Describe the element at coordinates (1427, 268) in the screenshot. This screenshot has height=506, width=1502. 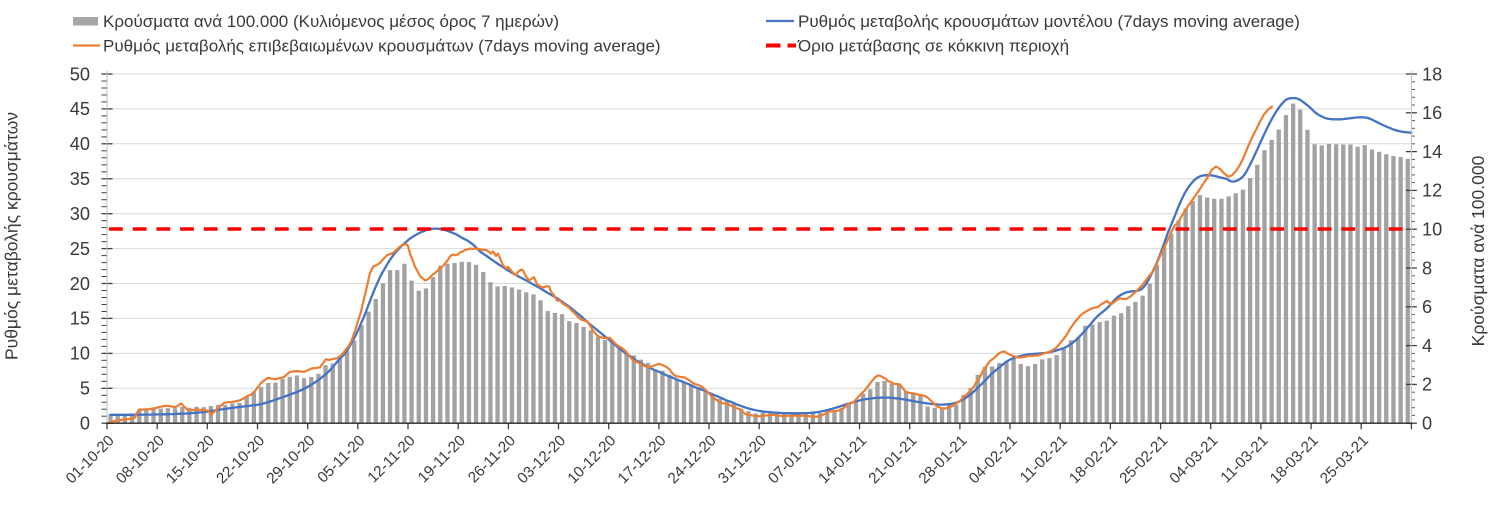
I see `svg-text: 8` at that location.